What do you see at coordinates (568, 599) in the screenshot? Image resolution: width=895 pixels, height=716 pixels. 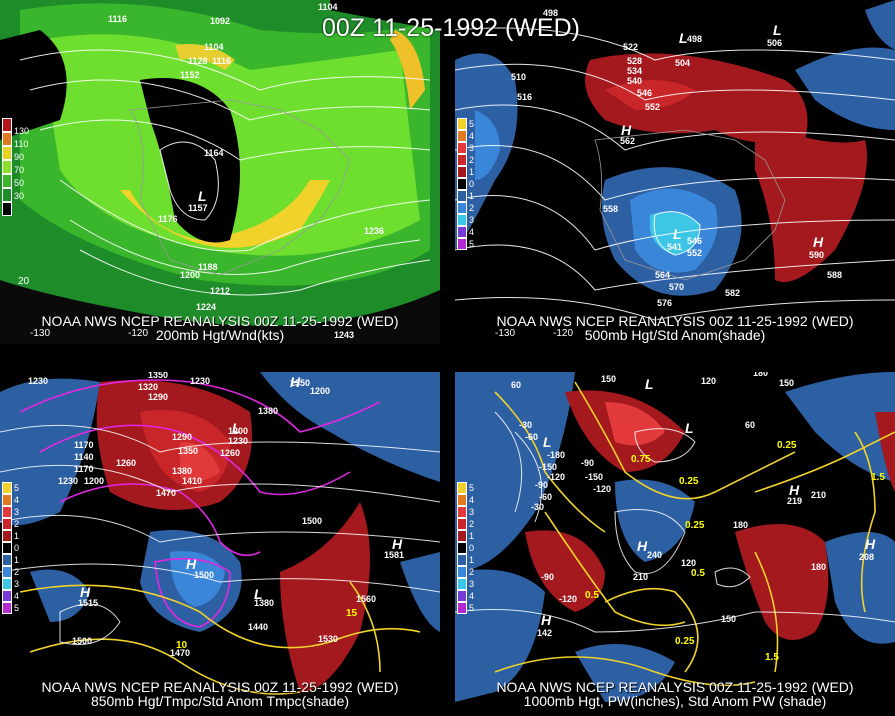 I see `contour-label: -120` at bounding box center [568, 599].